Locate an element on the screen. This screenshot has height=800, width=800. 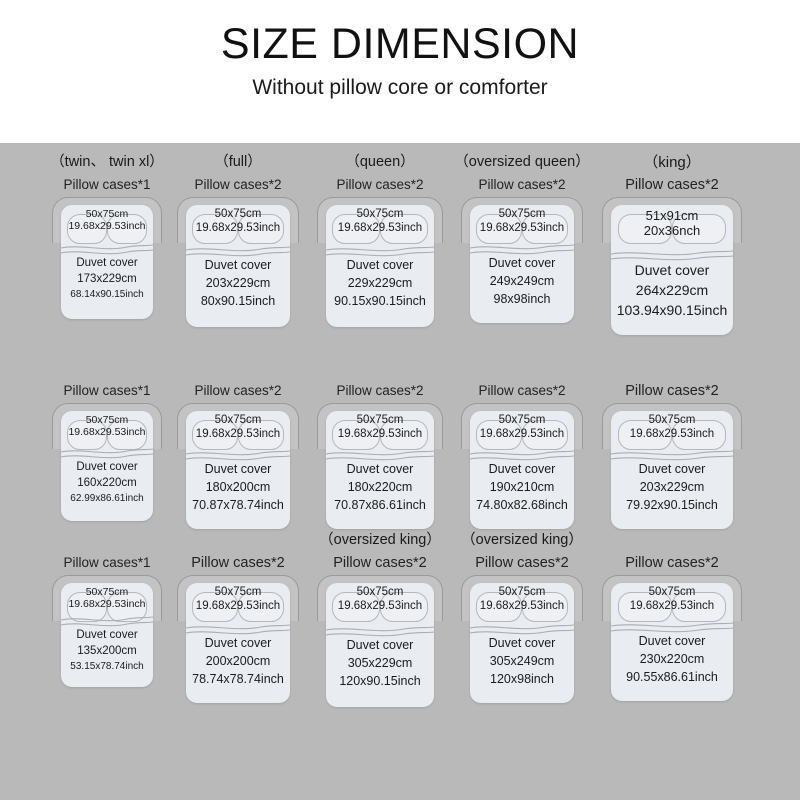
duvet-size-inch: 120x90.15inch is located at coordinates (380, 680).